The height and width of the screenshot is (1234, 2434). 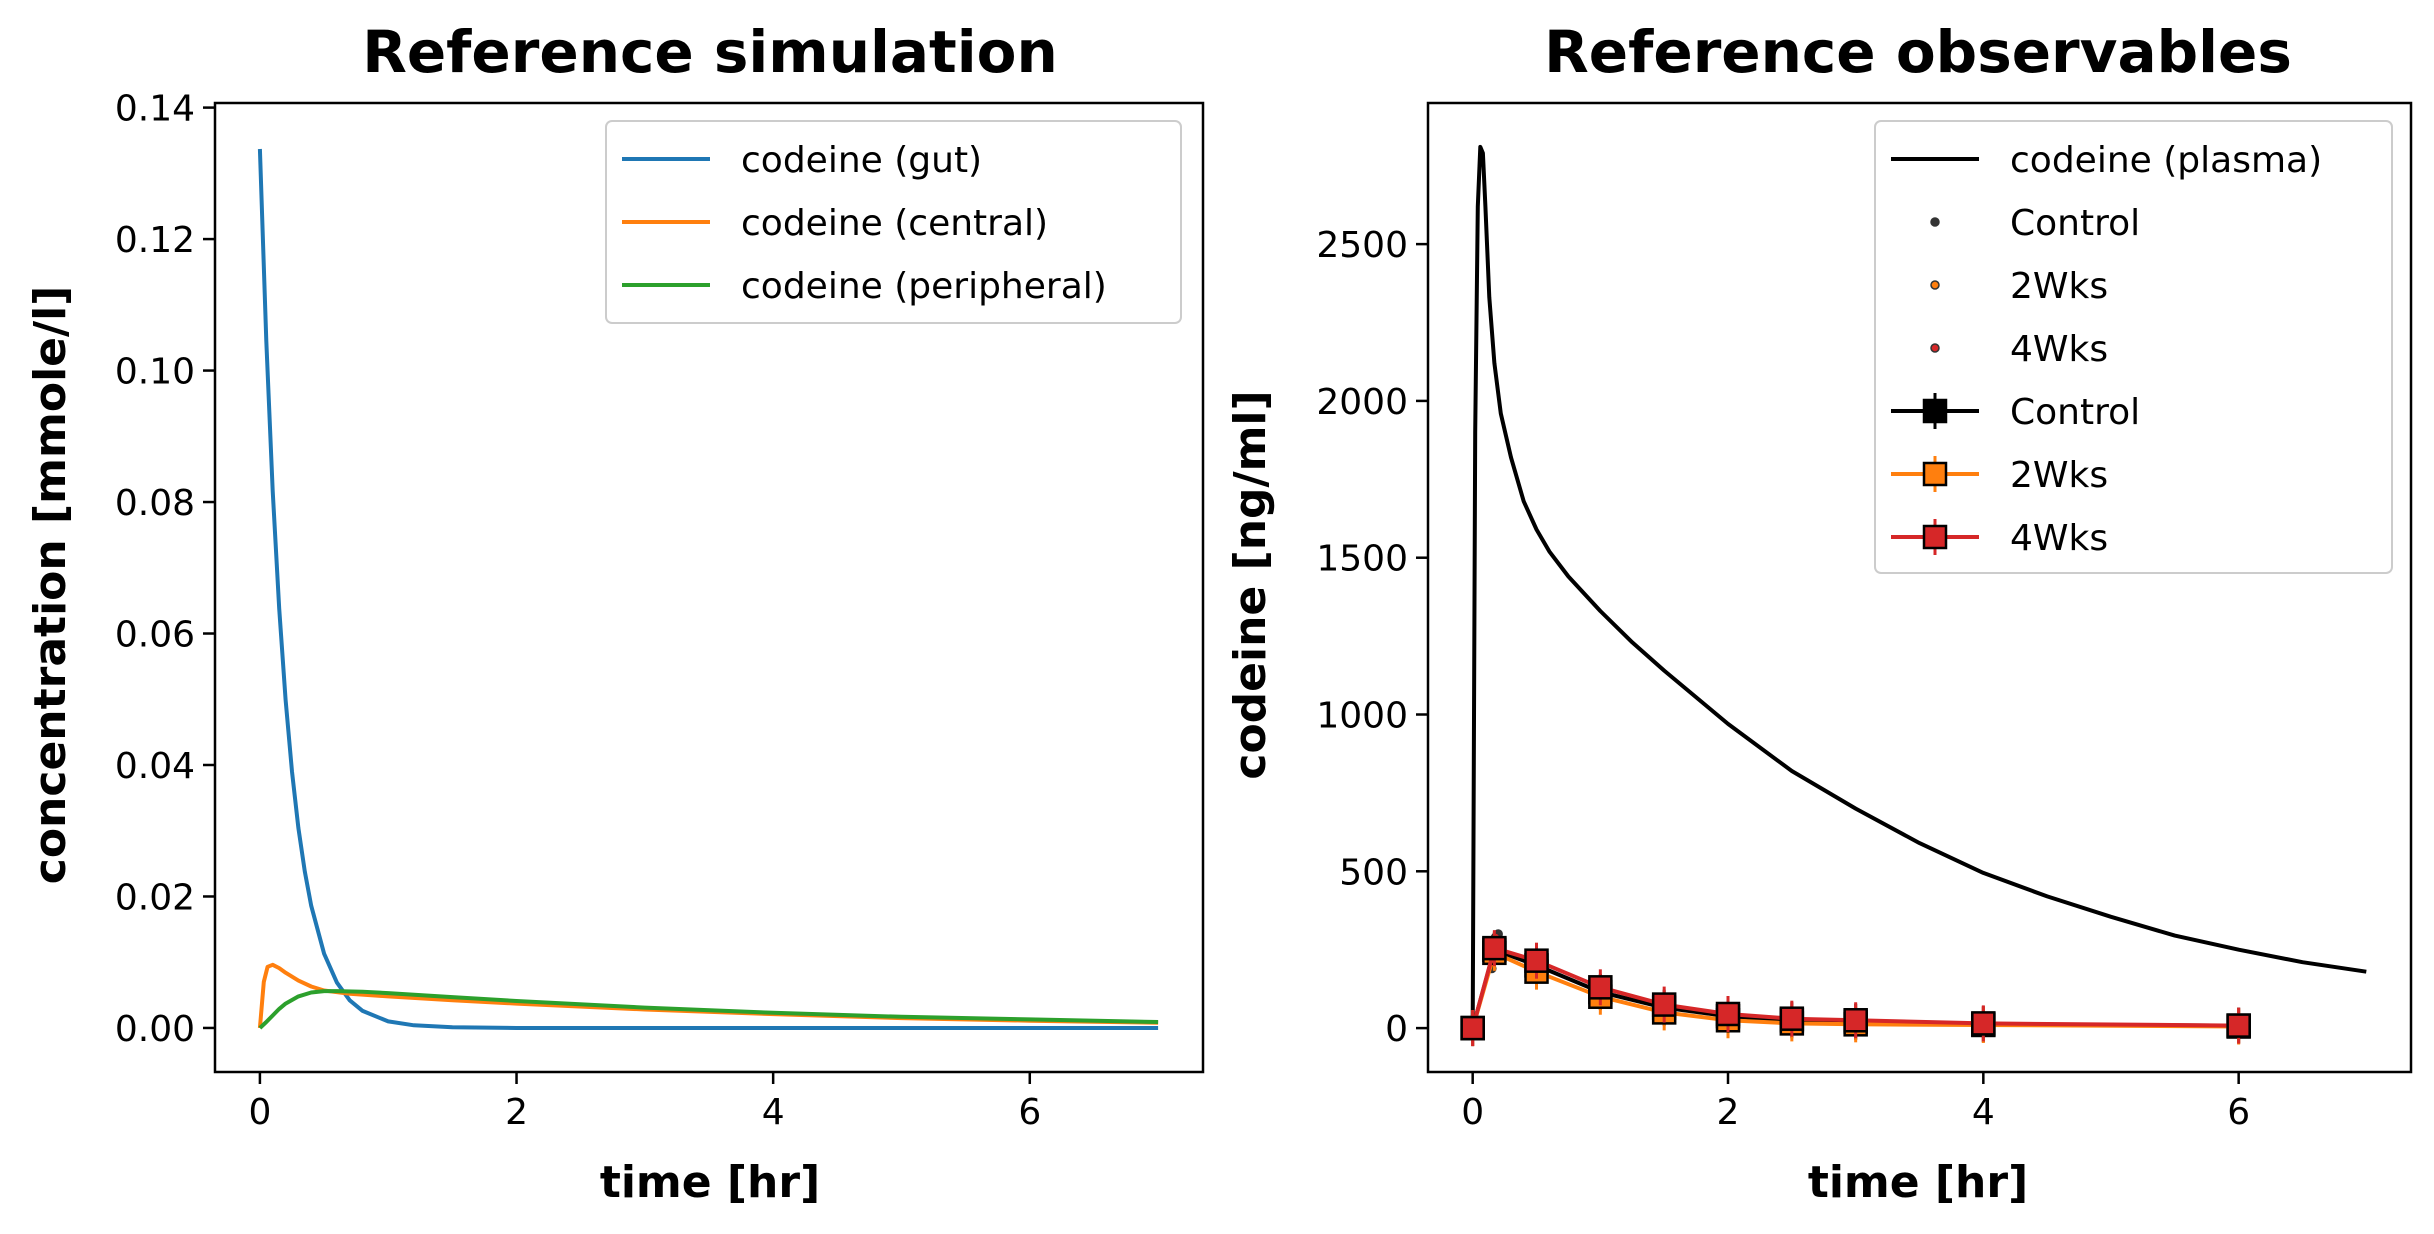 I want to click on legend-label: codeine (central), so click(x=894, y=223).